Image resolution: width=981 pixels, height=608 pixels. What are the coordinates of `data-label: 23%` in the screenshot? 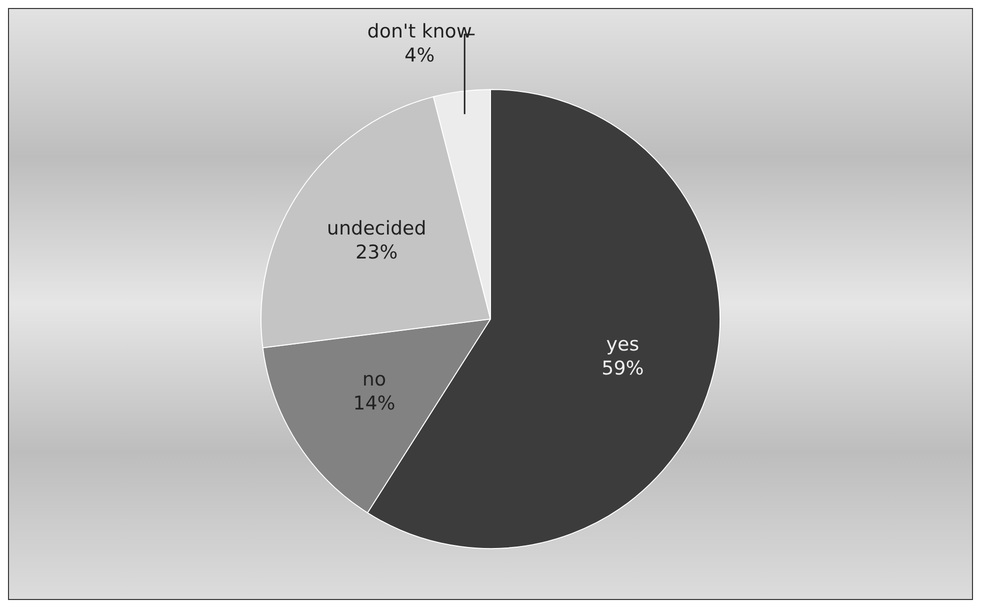 It's located at (376, 253).